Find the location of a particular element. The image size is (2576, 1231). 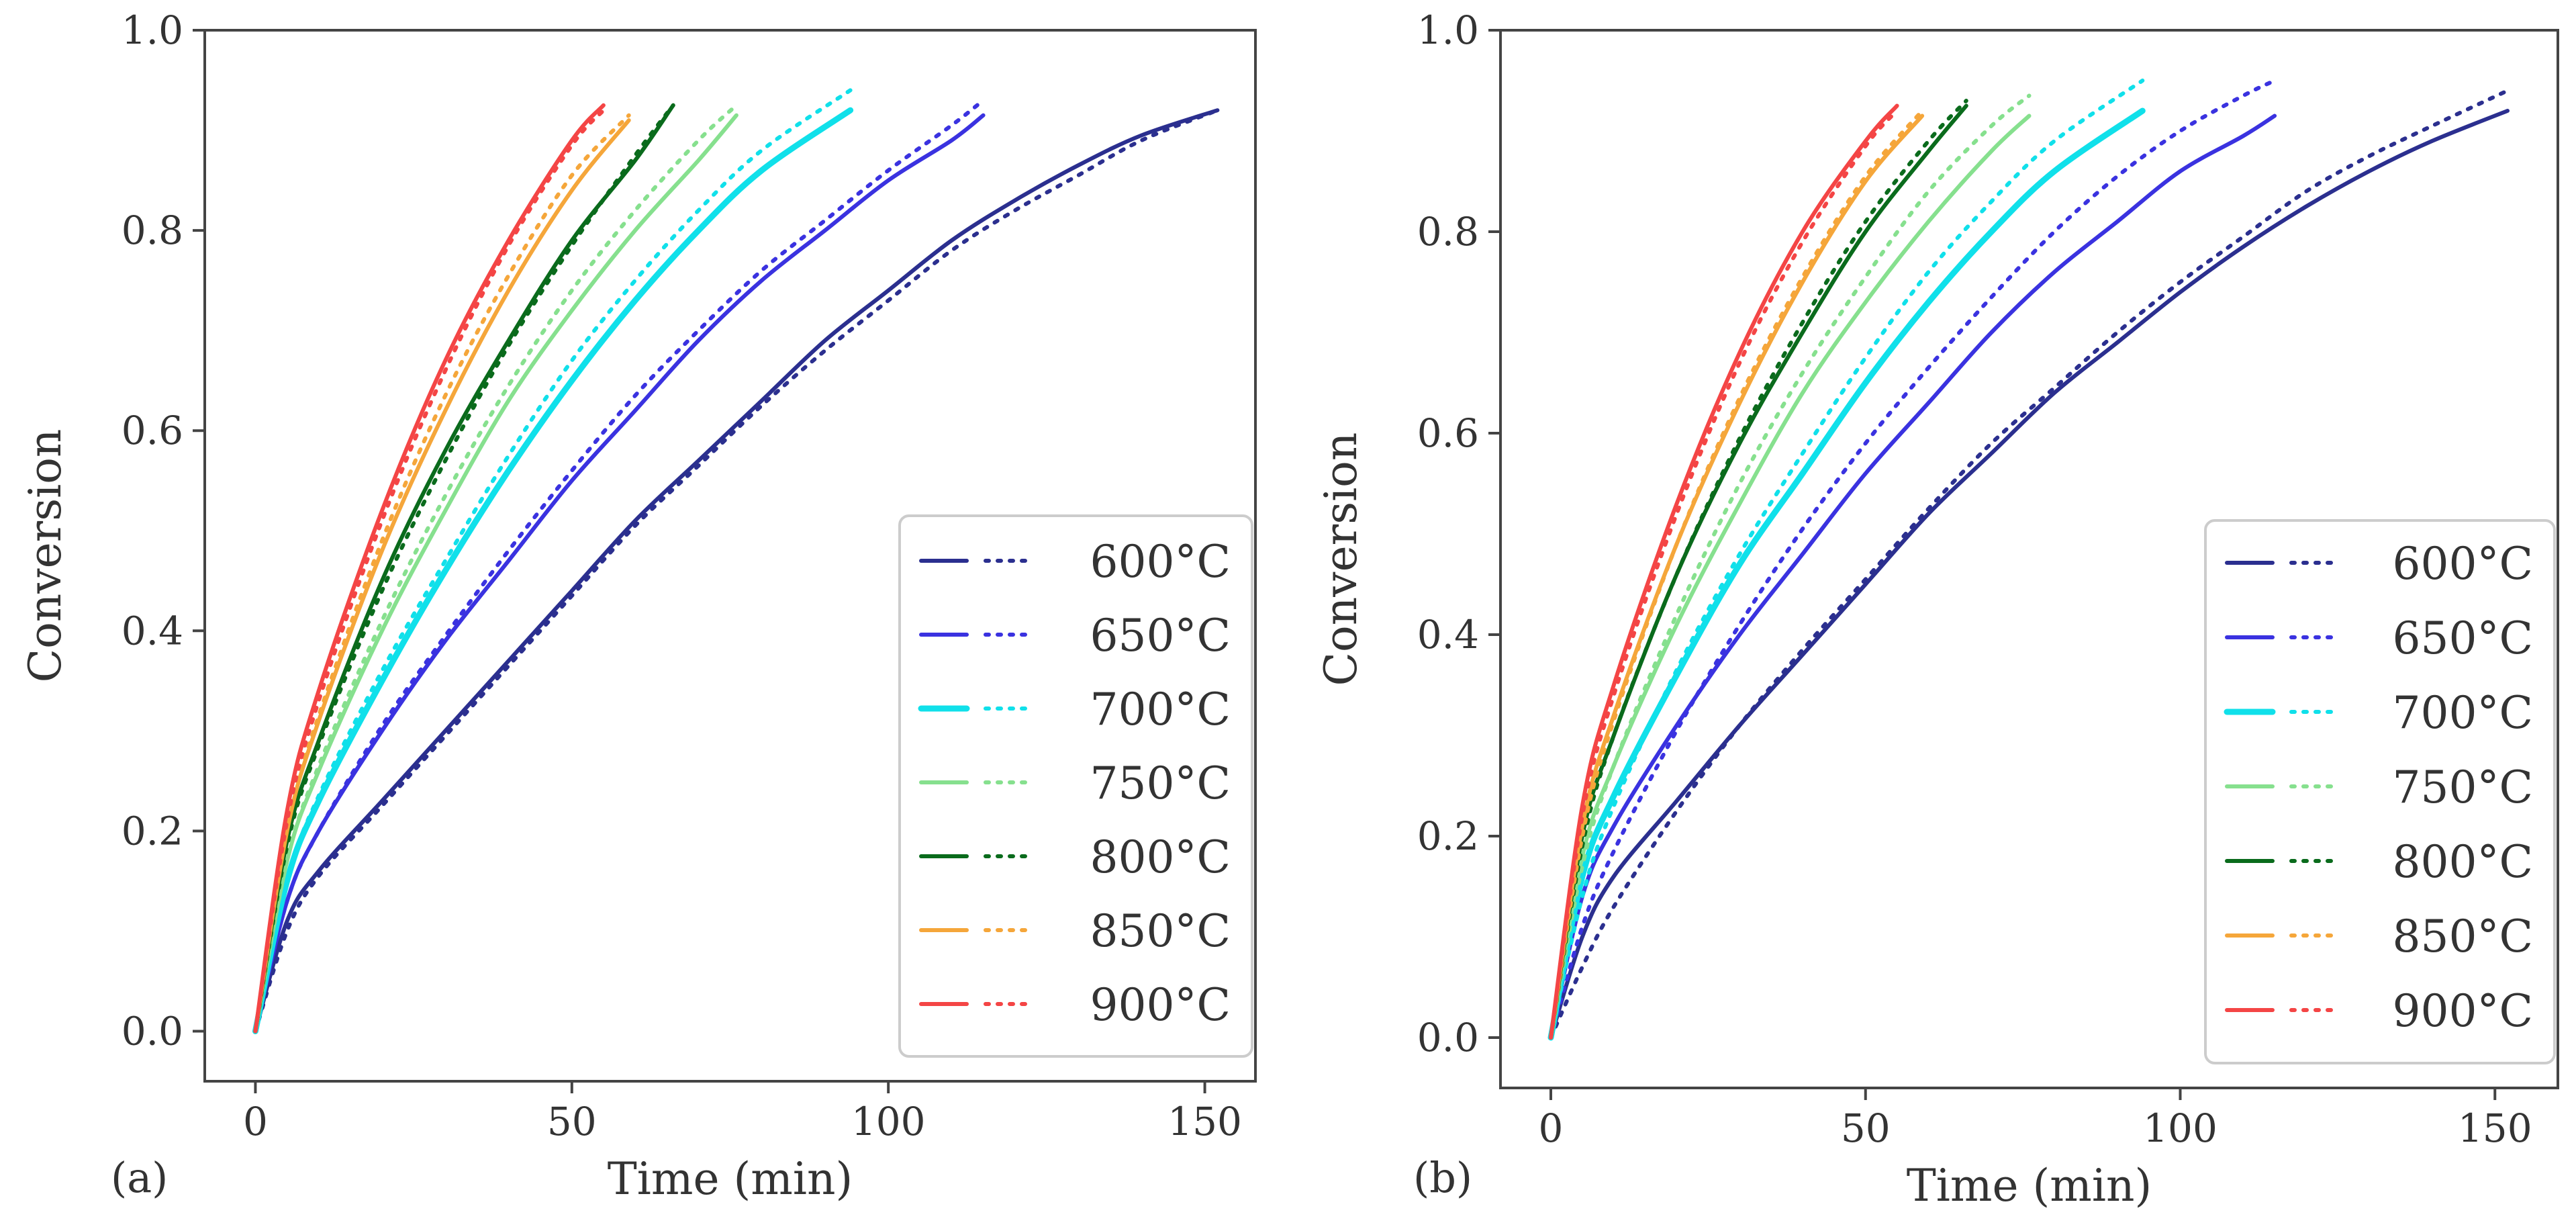

series-line-900-exp is located at coordinates (1724, 571).